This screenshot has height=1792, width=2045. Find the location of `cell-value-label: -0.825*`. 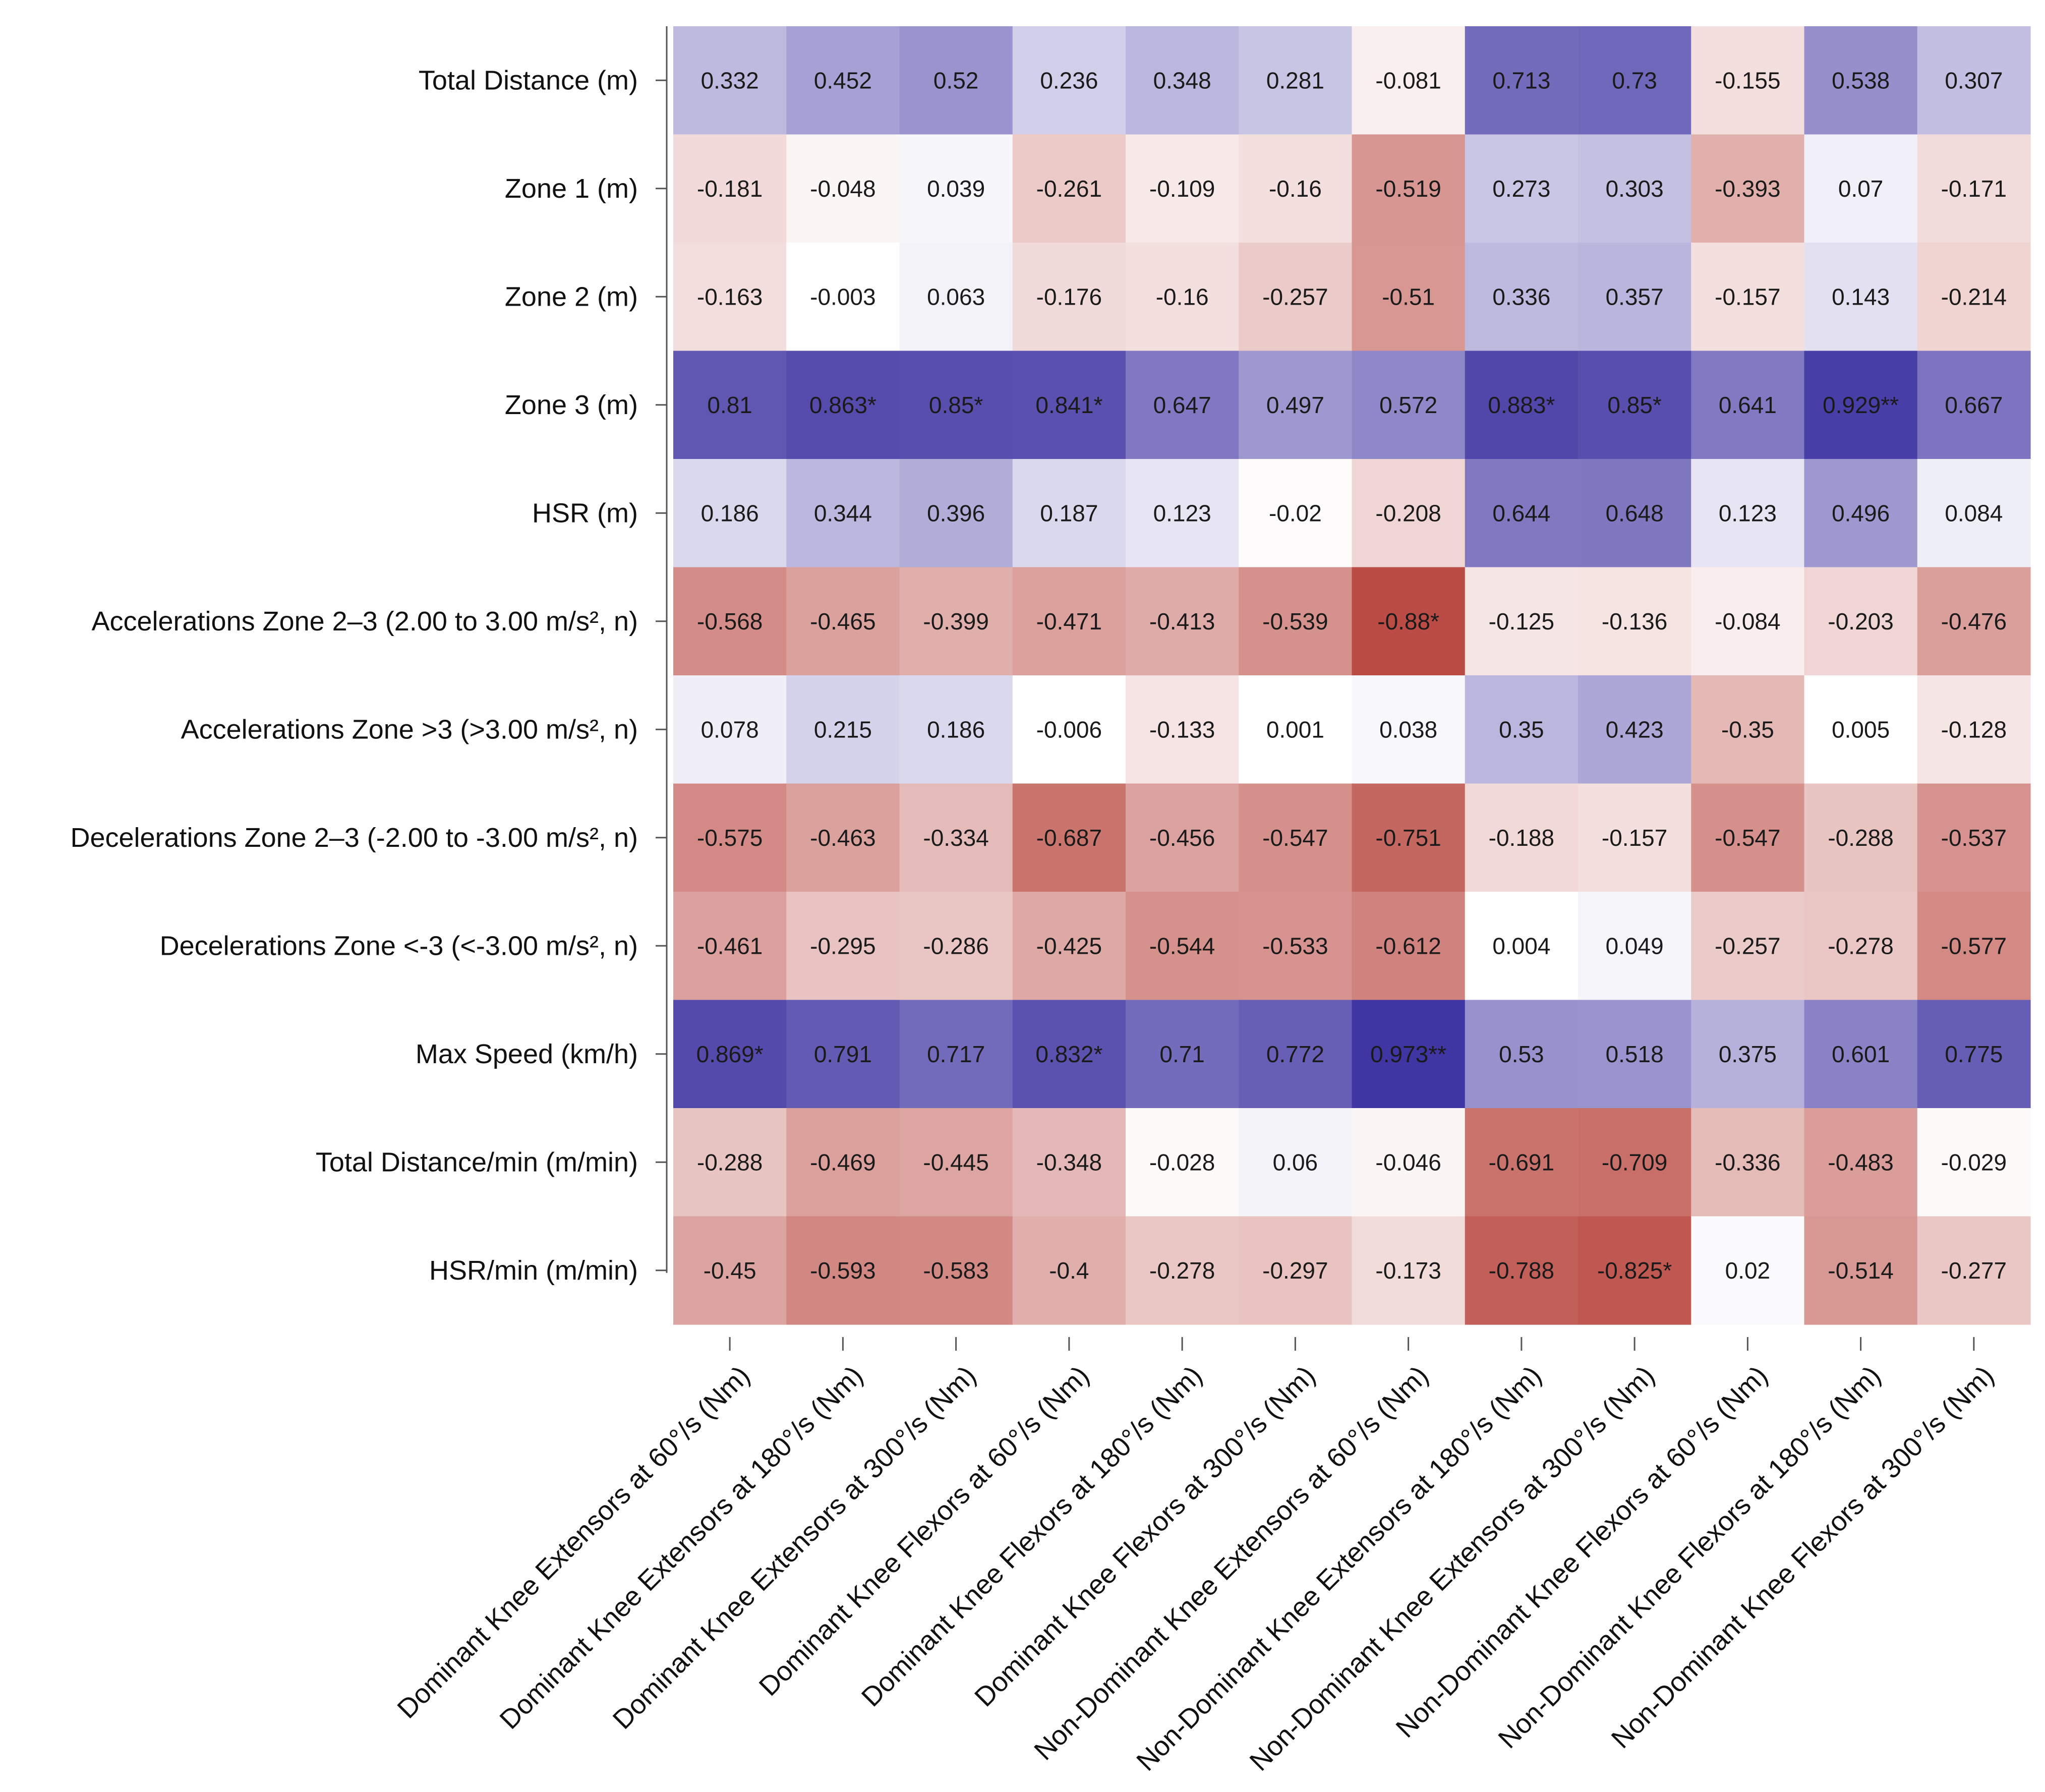

cell-value-label: -0.825* is located at coordinates (1634, 1270).